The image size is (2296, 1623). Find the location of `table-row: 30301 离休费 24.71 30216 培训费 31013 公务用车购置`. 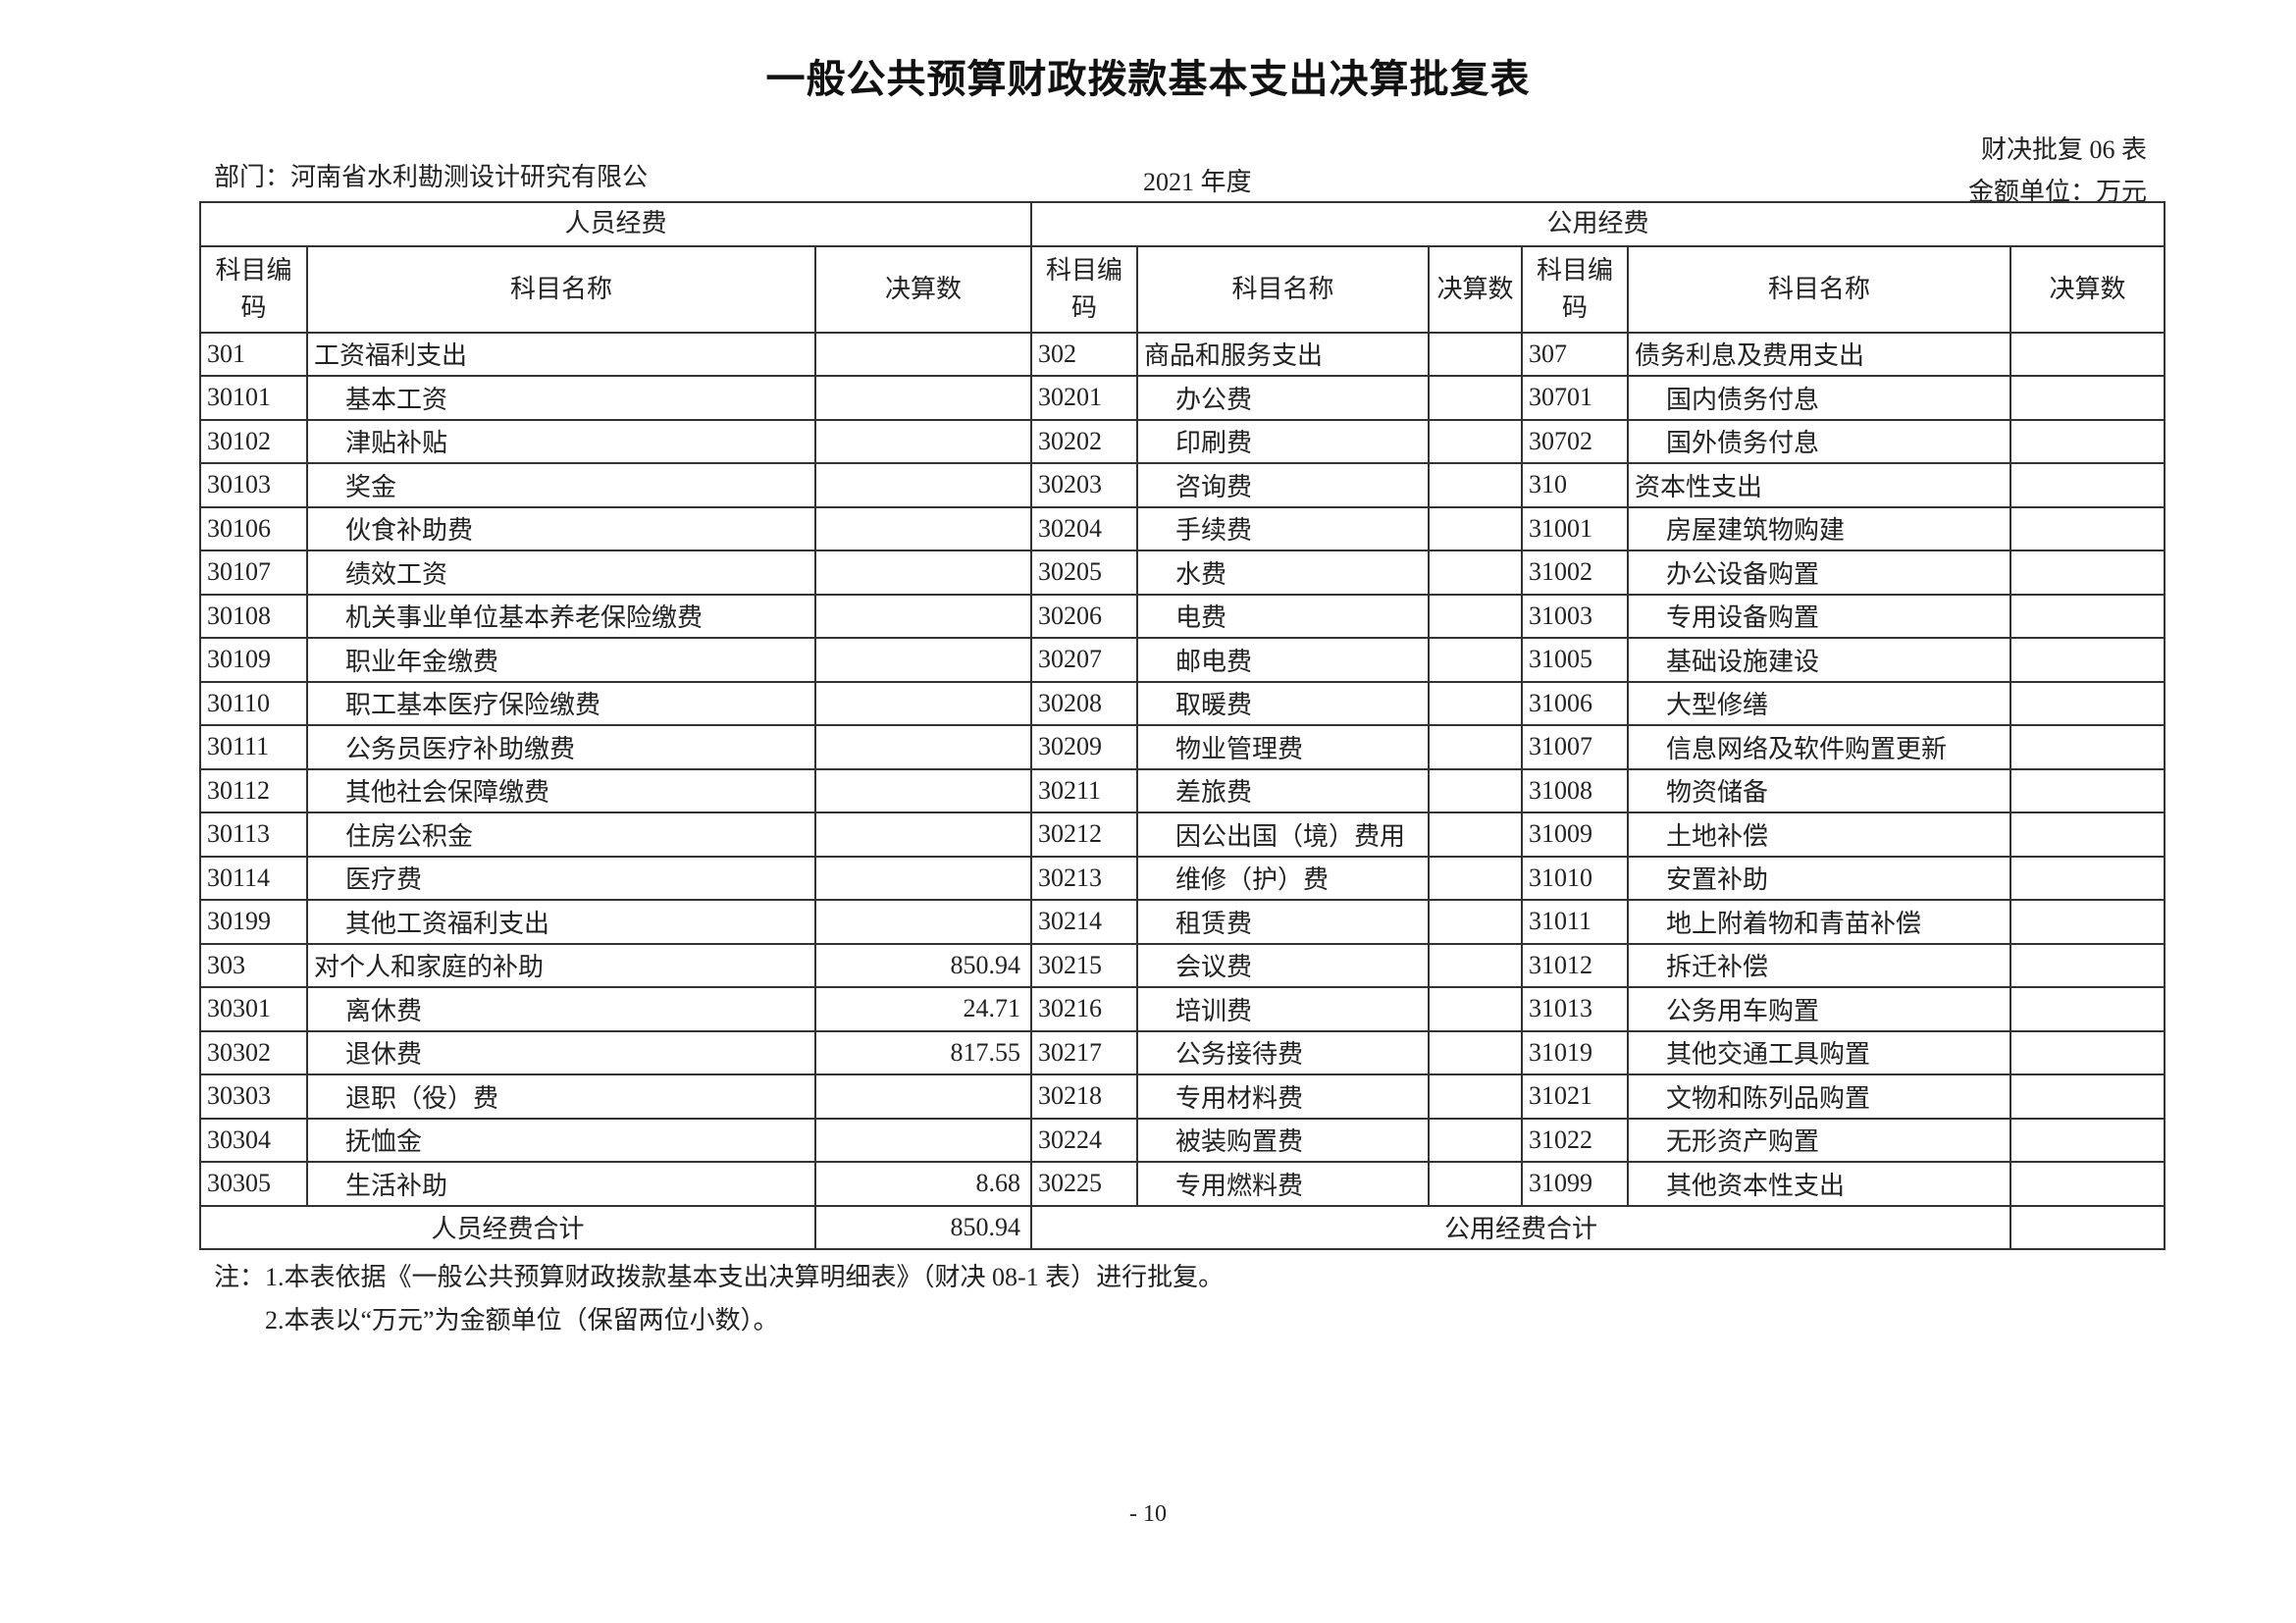

table-row: 30301 离休费 24.71 30216 培训费 31013 公务用车购置 is located at coordinates (1182, 1009).